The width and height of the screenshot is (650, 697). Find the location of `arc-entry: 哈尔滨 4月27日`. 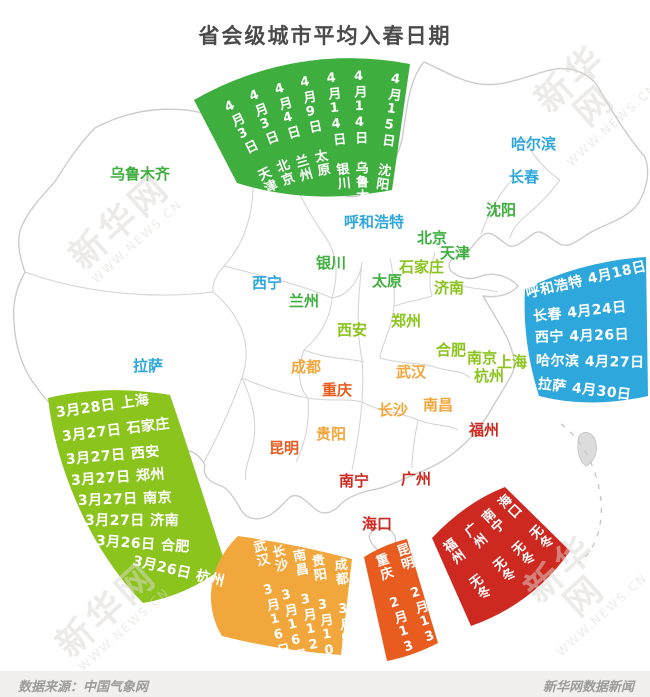

arc-entry: 哈尔滨 4月27日 is located at coordinates (590, 362).